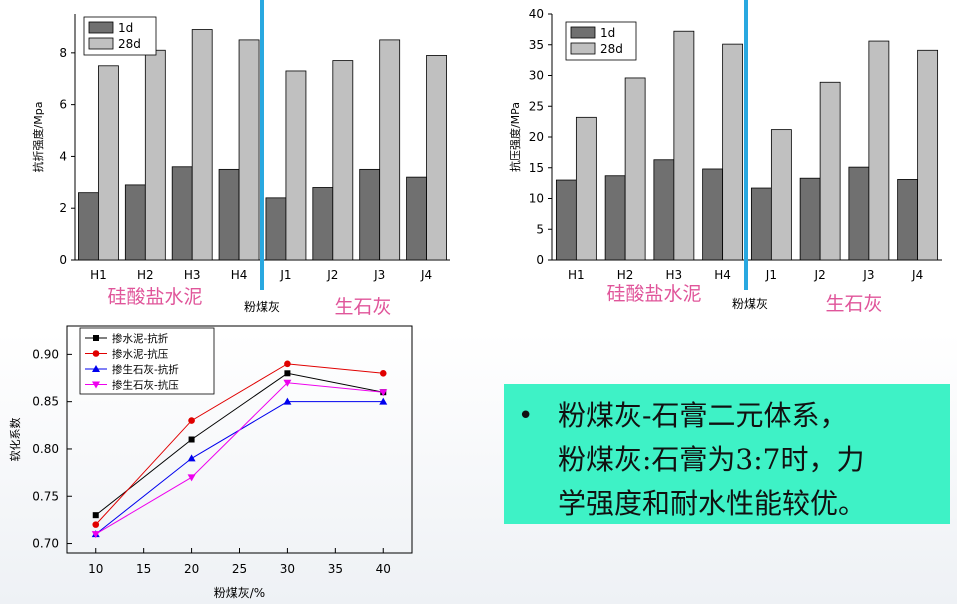  Describe the element at coordinates (63, 260) in the screenshot. I see `y-tick-label: 0` at that location.